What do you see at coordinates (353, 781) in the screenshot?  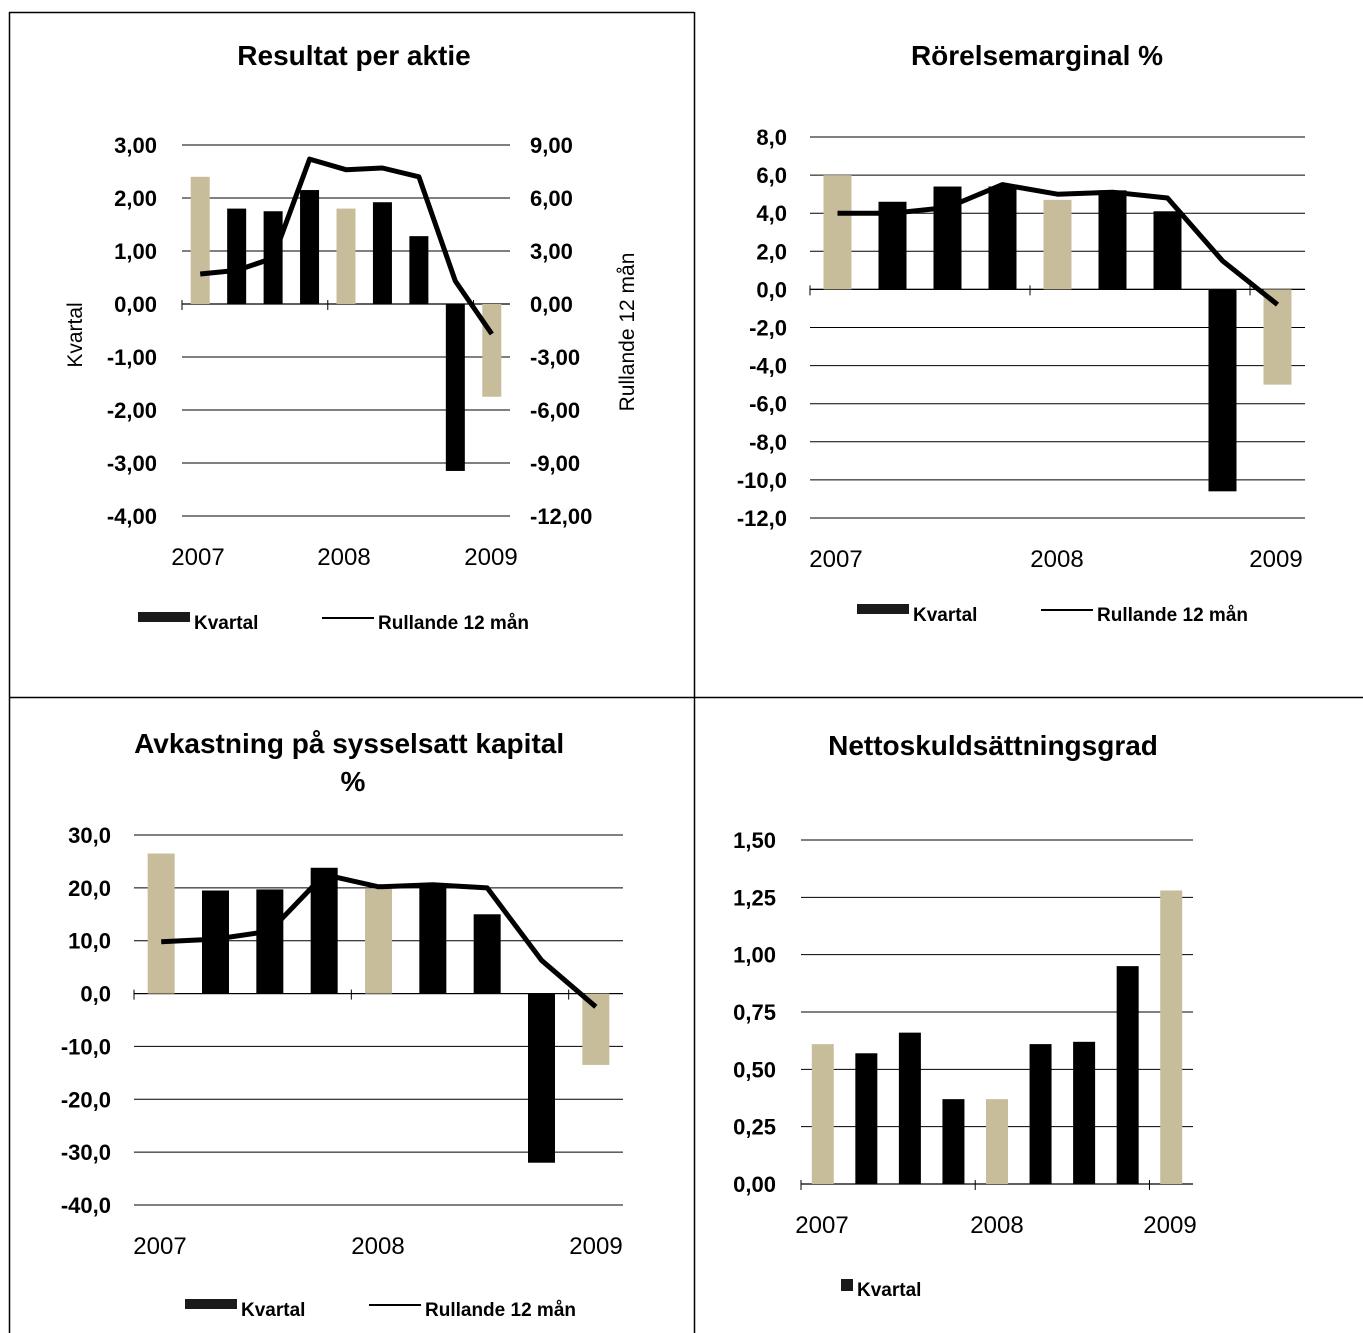 I see `chart-title-line-2: %` at bounding box center [353, 781].